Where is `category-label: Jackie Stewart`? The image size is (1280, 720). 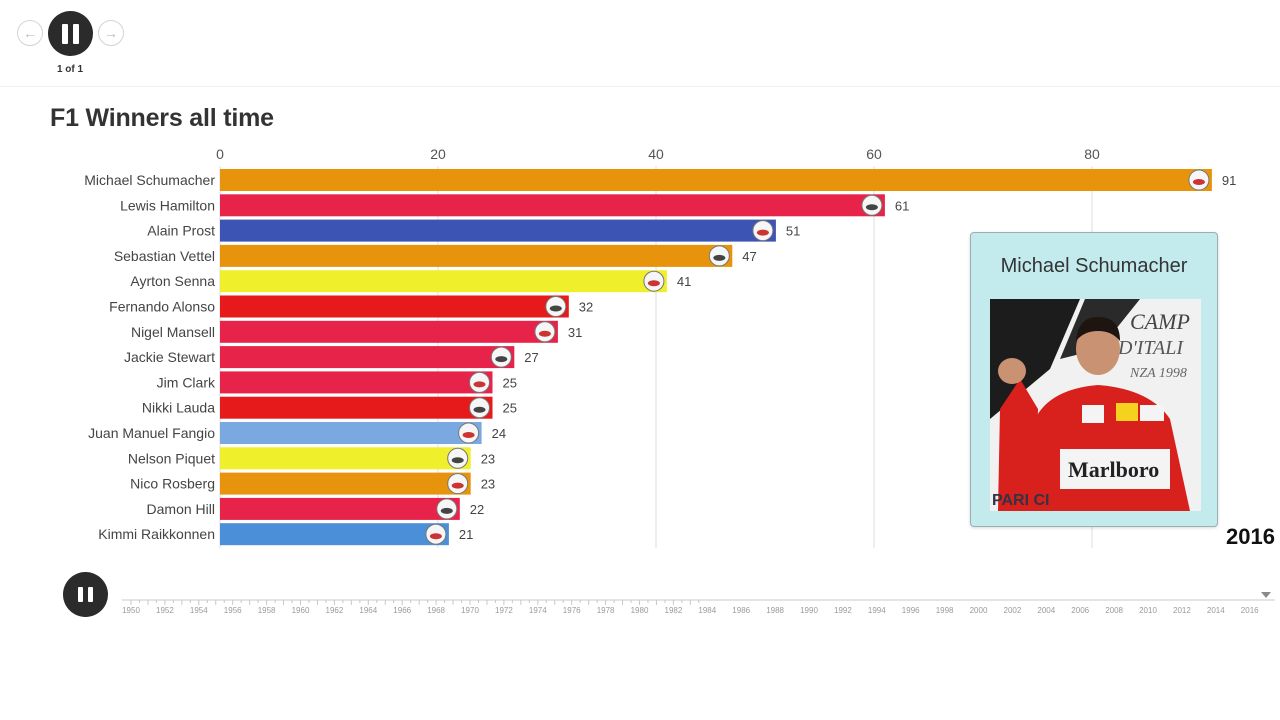 category-label: Jackie Stewart is located at coordinates (169, 357).